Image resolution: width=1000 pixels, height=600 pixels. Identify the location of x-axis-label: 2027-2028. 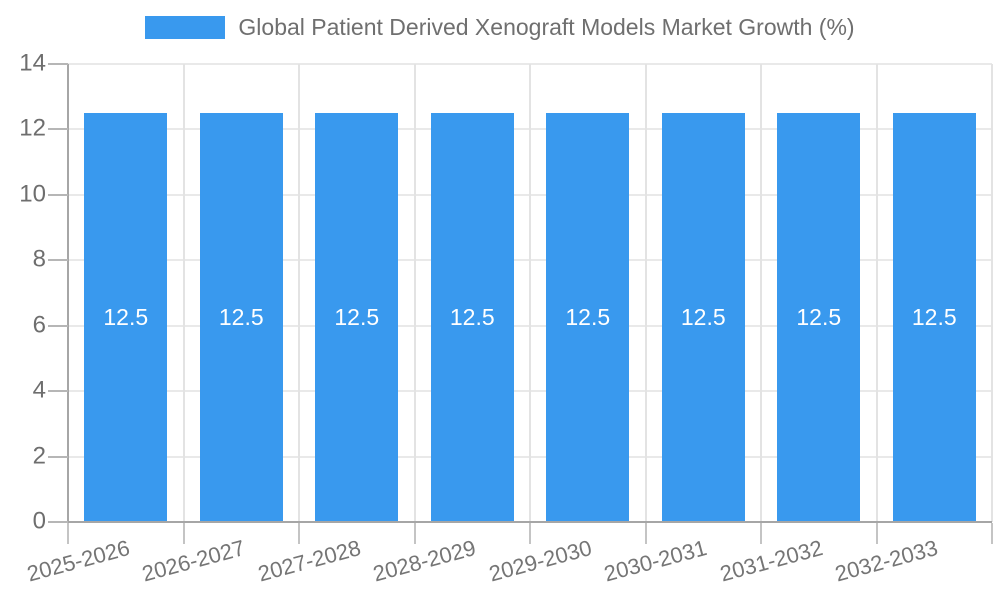
(308, 561).